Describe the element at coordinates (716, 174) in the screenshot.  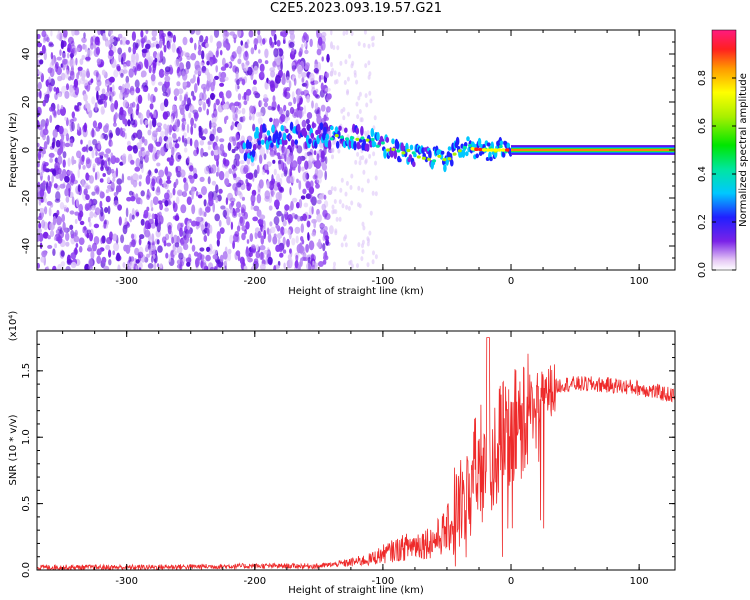
I see `colorbar-ticks: 0.0 0.2 0.4 0.6 0.8` at that location.